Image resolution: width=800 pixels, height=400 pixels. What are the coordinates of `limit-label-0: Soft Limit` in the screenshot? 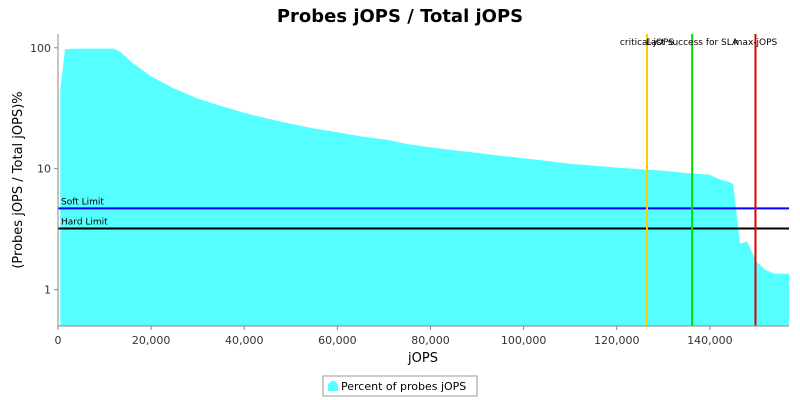 It's located at (82, 202).